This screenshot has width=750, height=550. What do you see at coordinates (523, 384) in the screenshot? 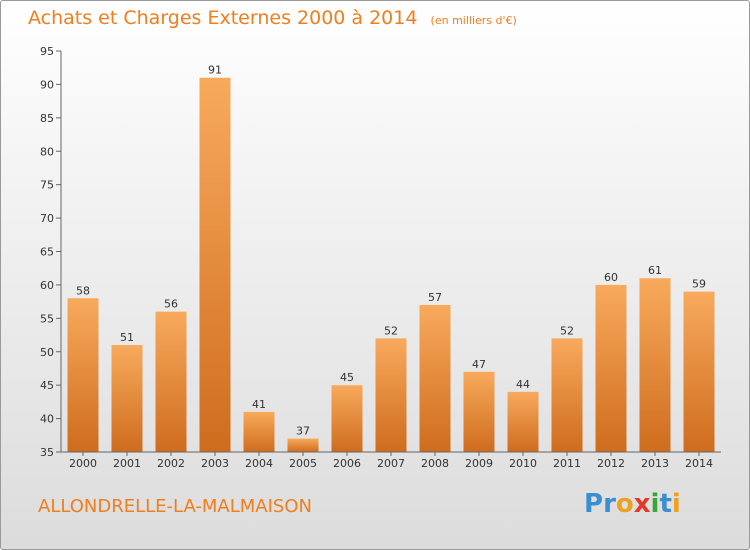
I see `value-label-2010: 44` at bounding box center [523, 384].